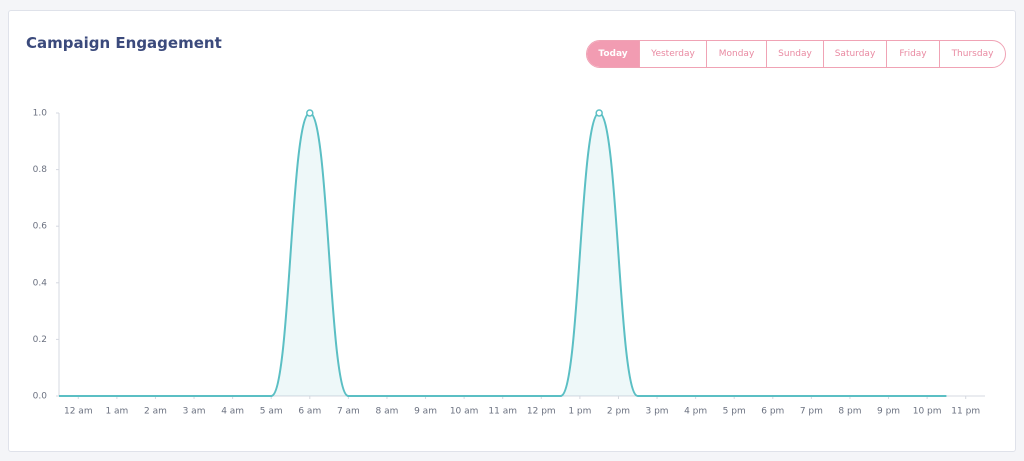  I want to click on x-tick-label: 2 am, so click(155, 412).